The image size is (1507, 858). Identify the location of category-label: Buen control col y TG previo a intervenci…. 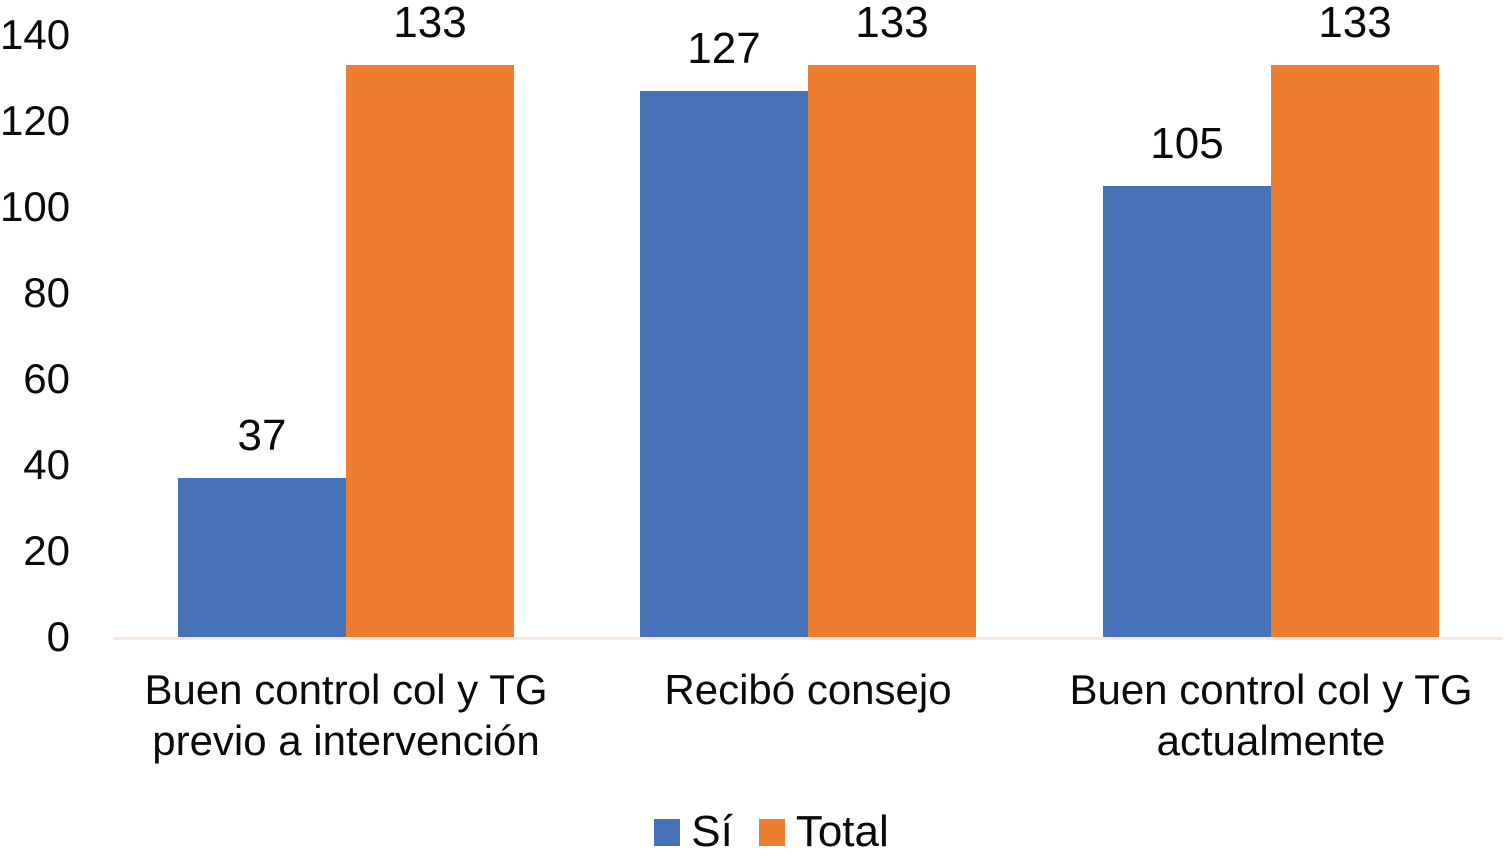
(346, 715).